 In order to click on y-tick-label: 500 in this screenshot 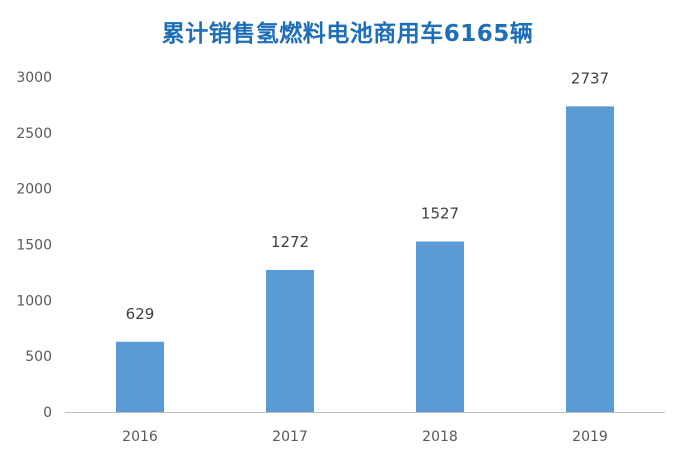, I will do `click(38, 357)`.